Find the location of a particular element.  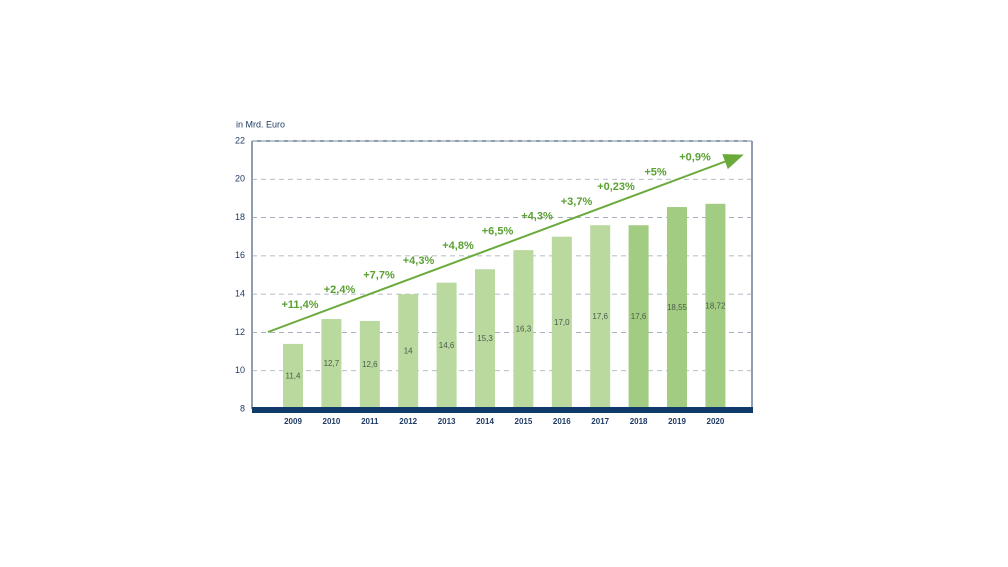

value-label: 11,4 is located at coordinates (294, 376).